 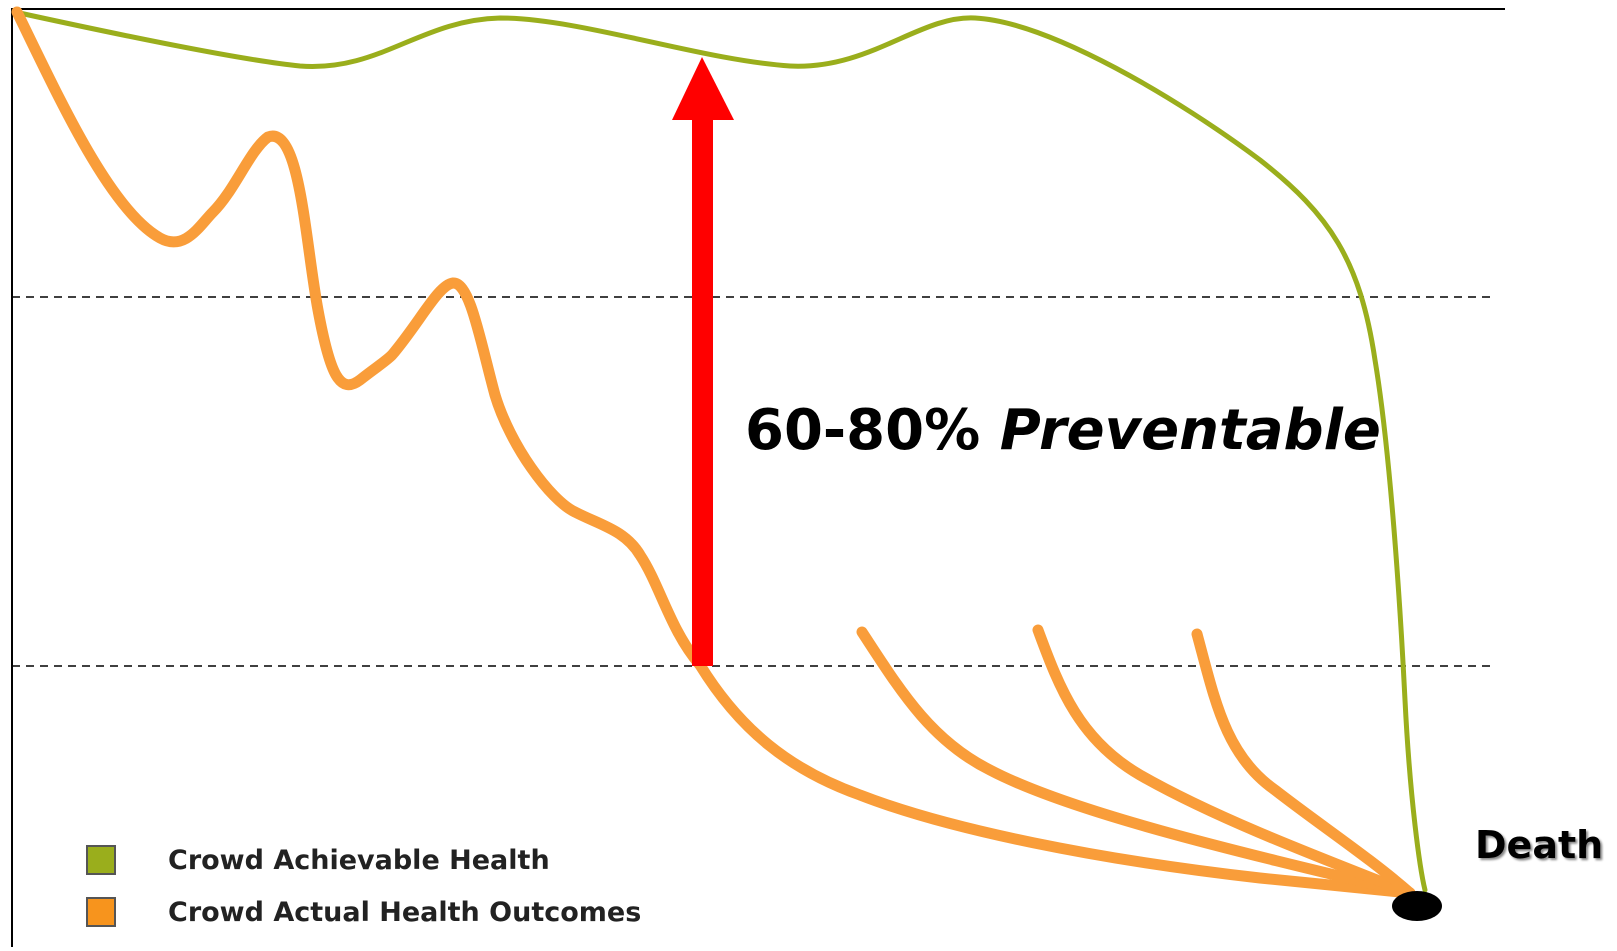 I want to click on death-marker, so click(x=1417, y=906).